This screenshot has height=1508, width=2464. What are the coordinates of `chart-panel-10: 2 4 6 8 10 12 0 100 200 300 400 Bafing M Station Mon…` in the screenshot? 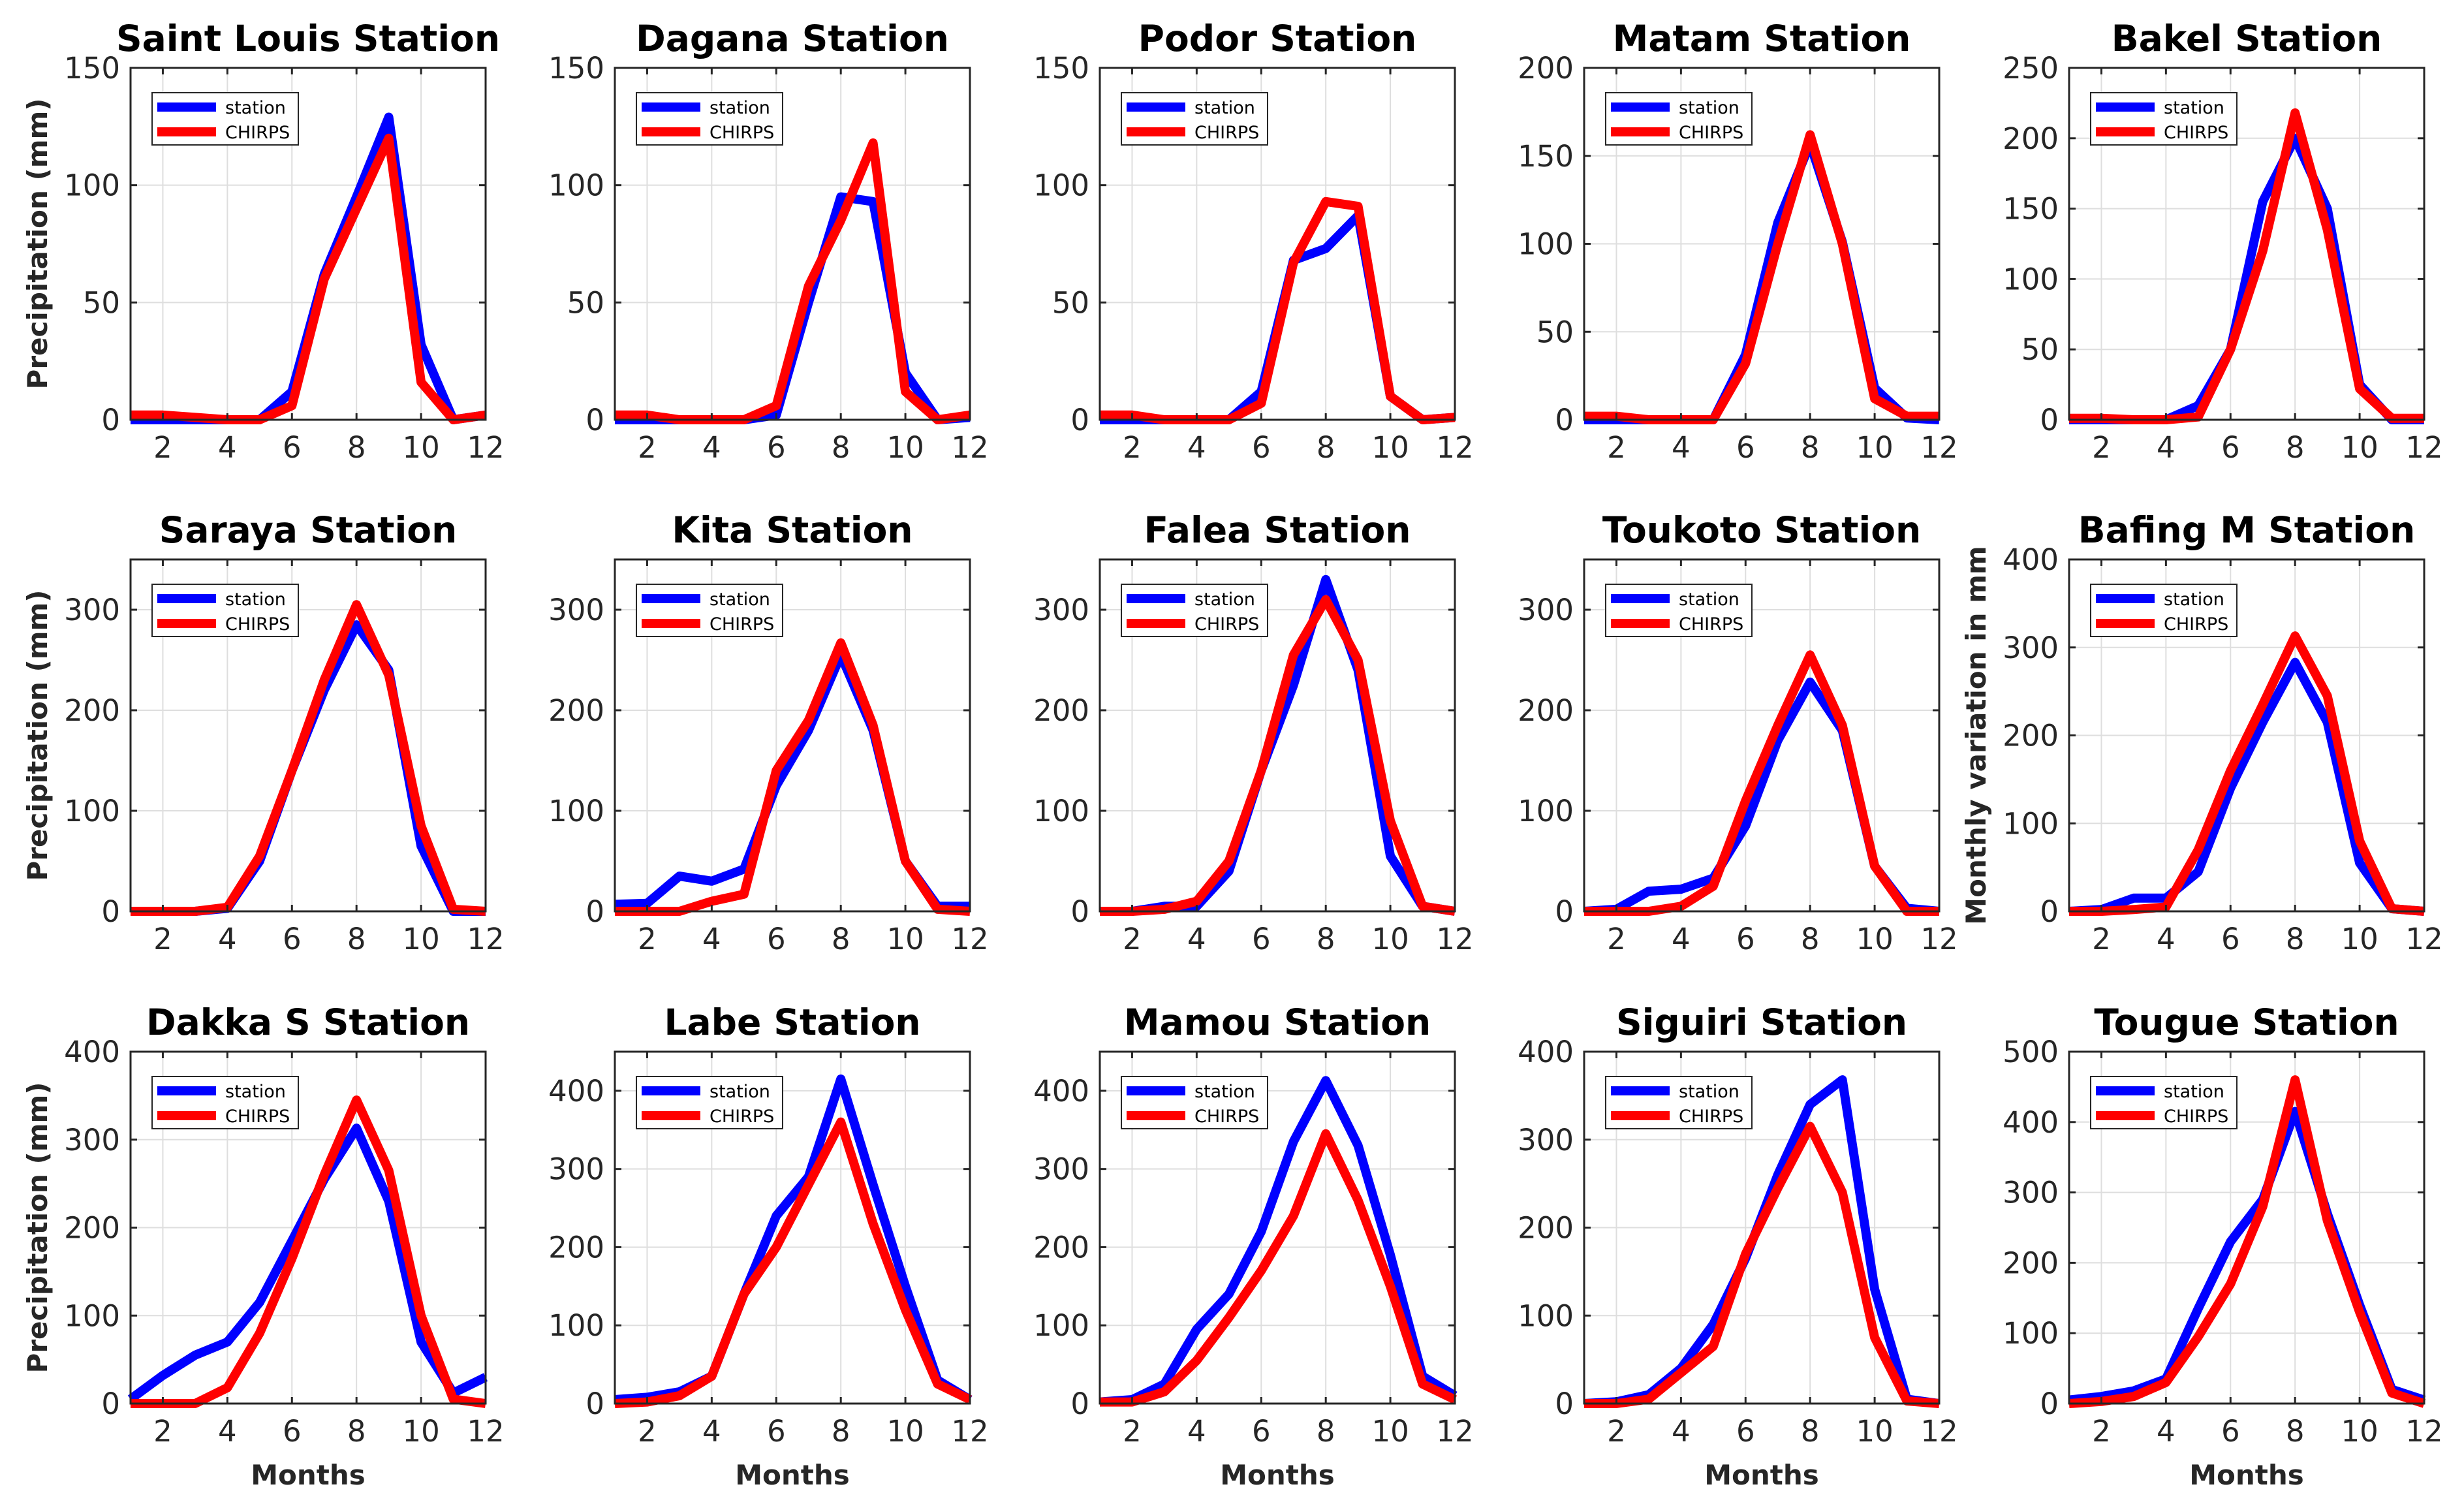 It's located at (2201, 732).